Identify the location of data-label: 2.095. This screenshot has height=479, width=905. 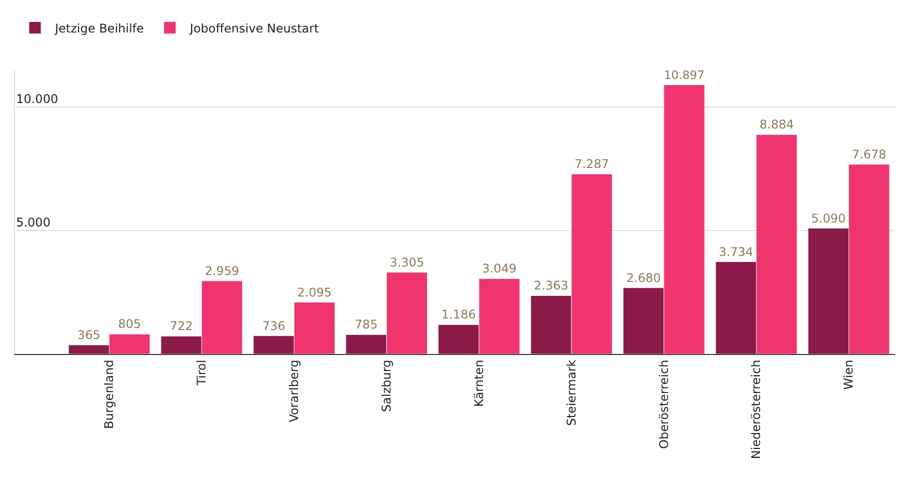
(314, 292).